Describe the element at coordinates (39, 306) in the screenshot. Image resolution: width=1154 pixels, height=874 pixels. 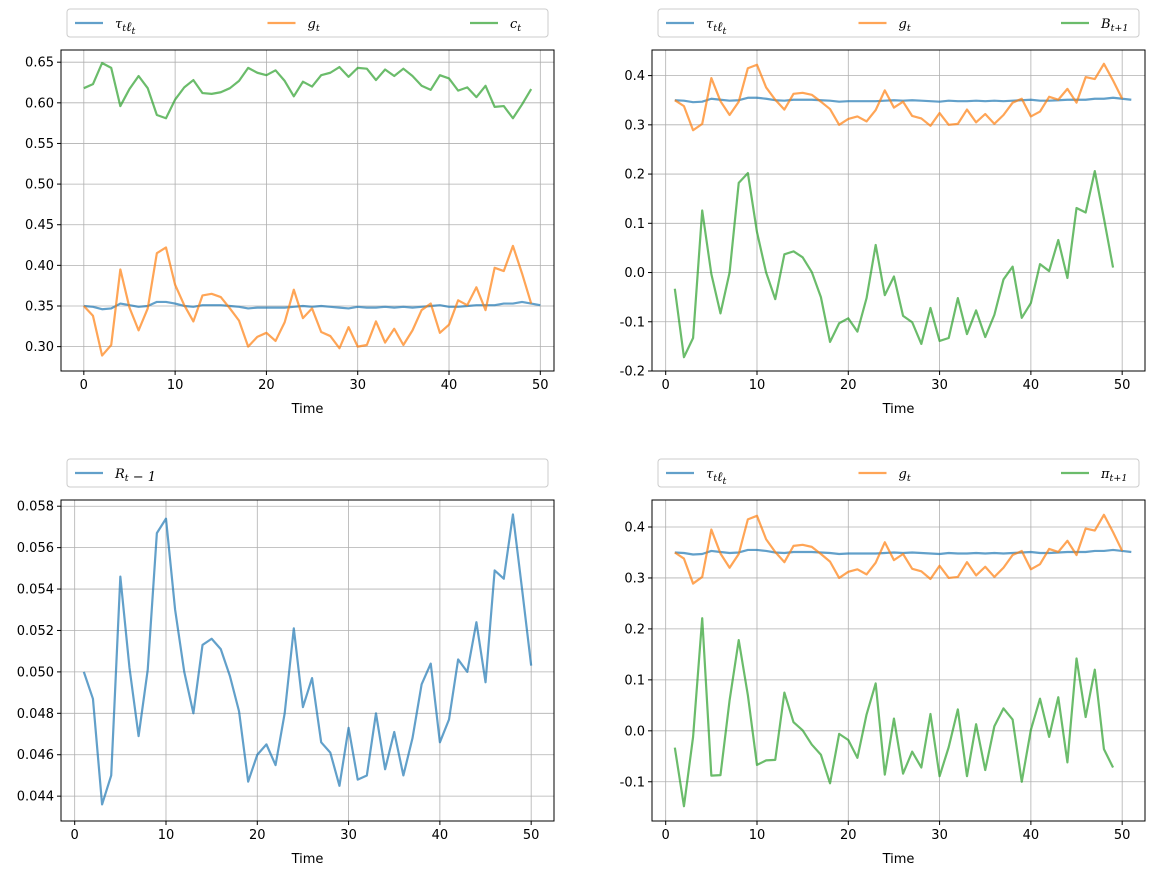
I see `y-tick-label: 0.35` at that location.